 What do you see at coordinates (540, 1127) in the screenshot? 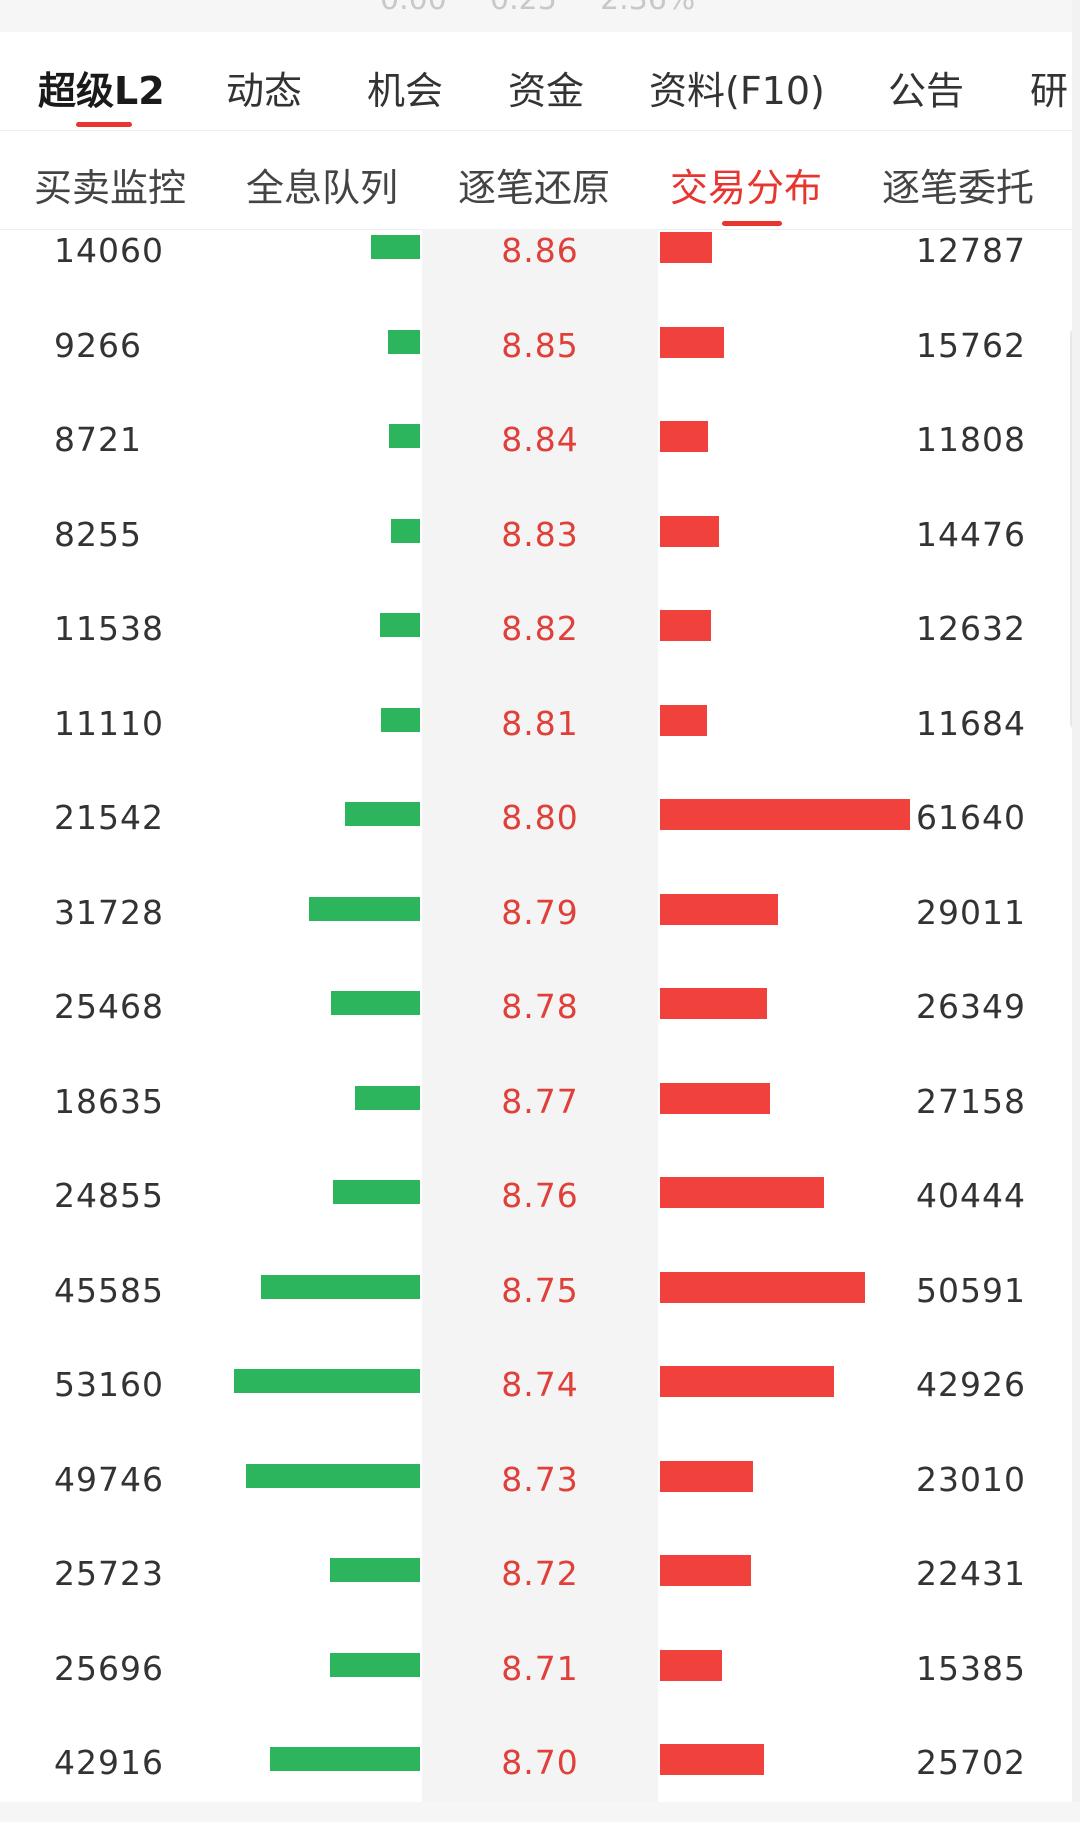
I see `table-row: 18635 8.77 27158` at bounding box center [540, 1127].